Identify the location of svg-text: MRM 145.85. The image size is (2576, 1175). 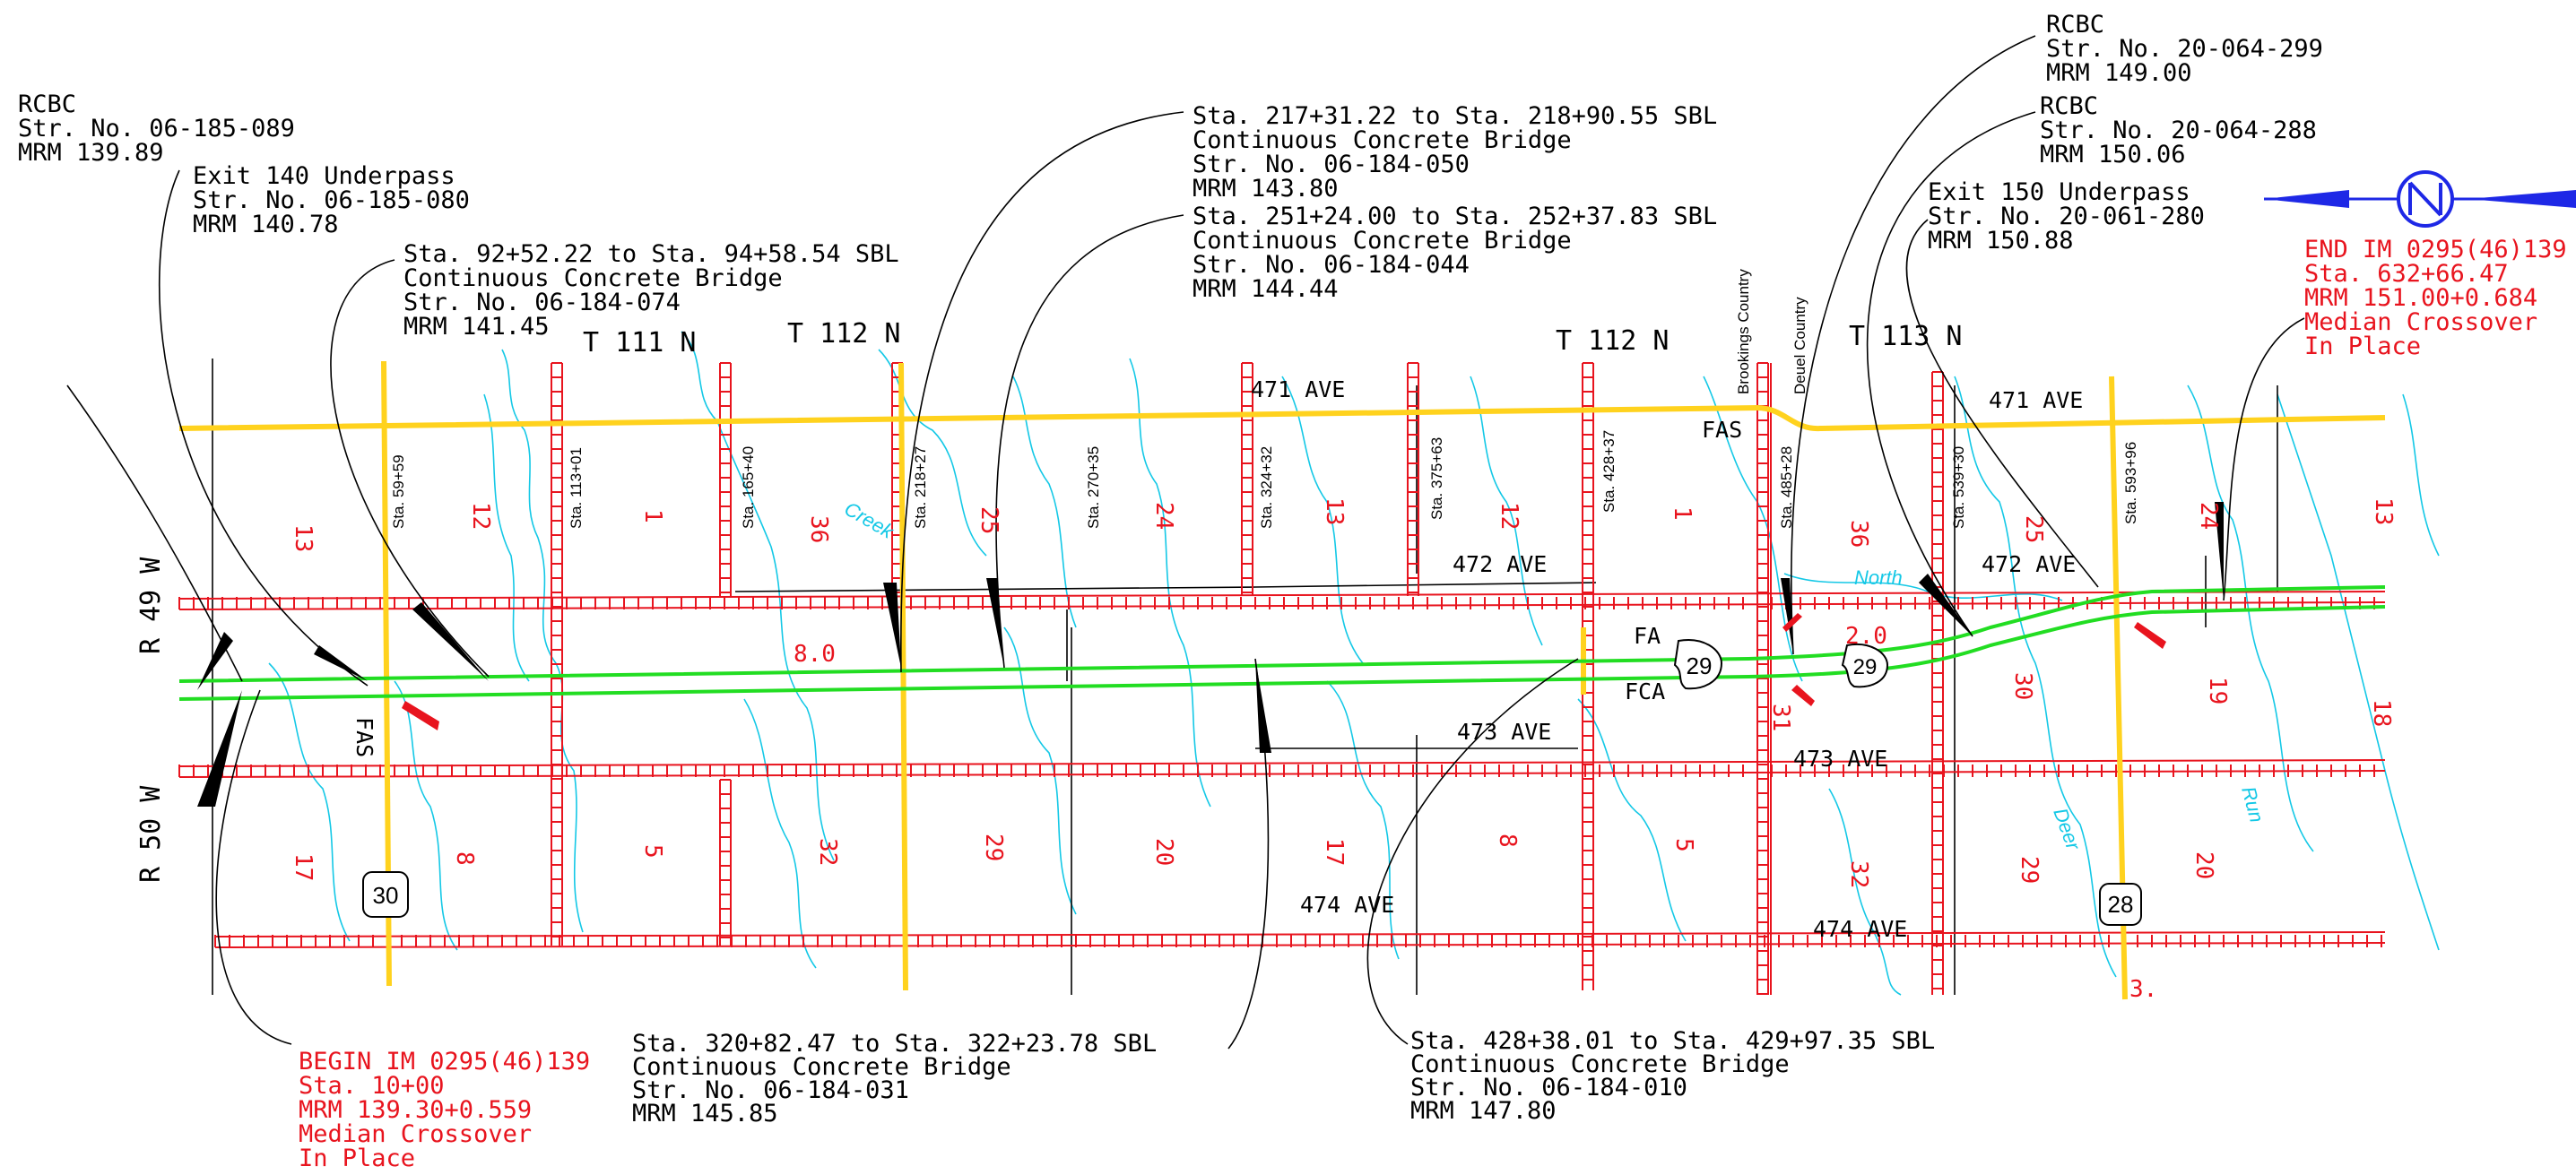
(705, 1113).